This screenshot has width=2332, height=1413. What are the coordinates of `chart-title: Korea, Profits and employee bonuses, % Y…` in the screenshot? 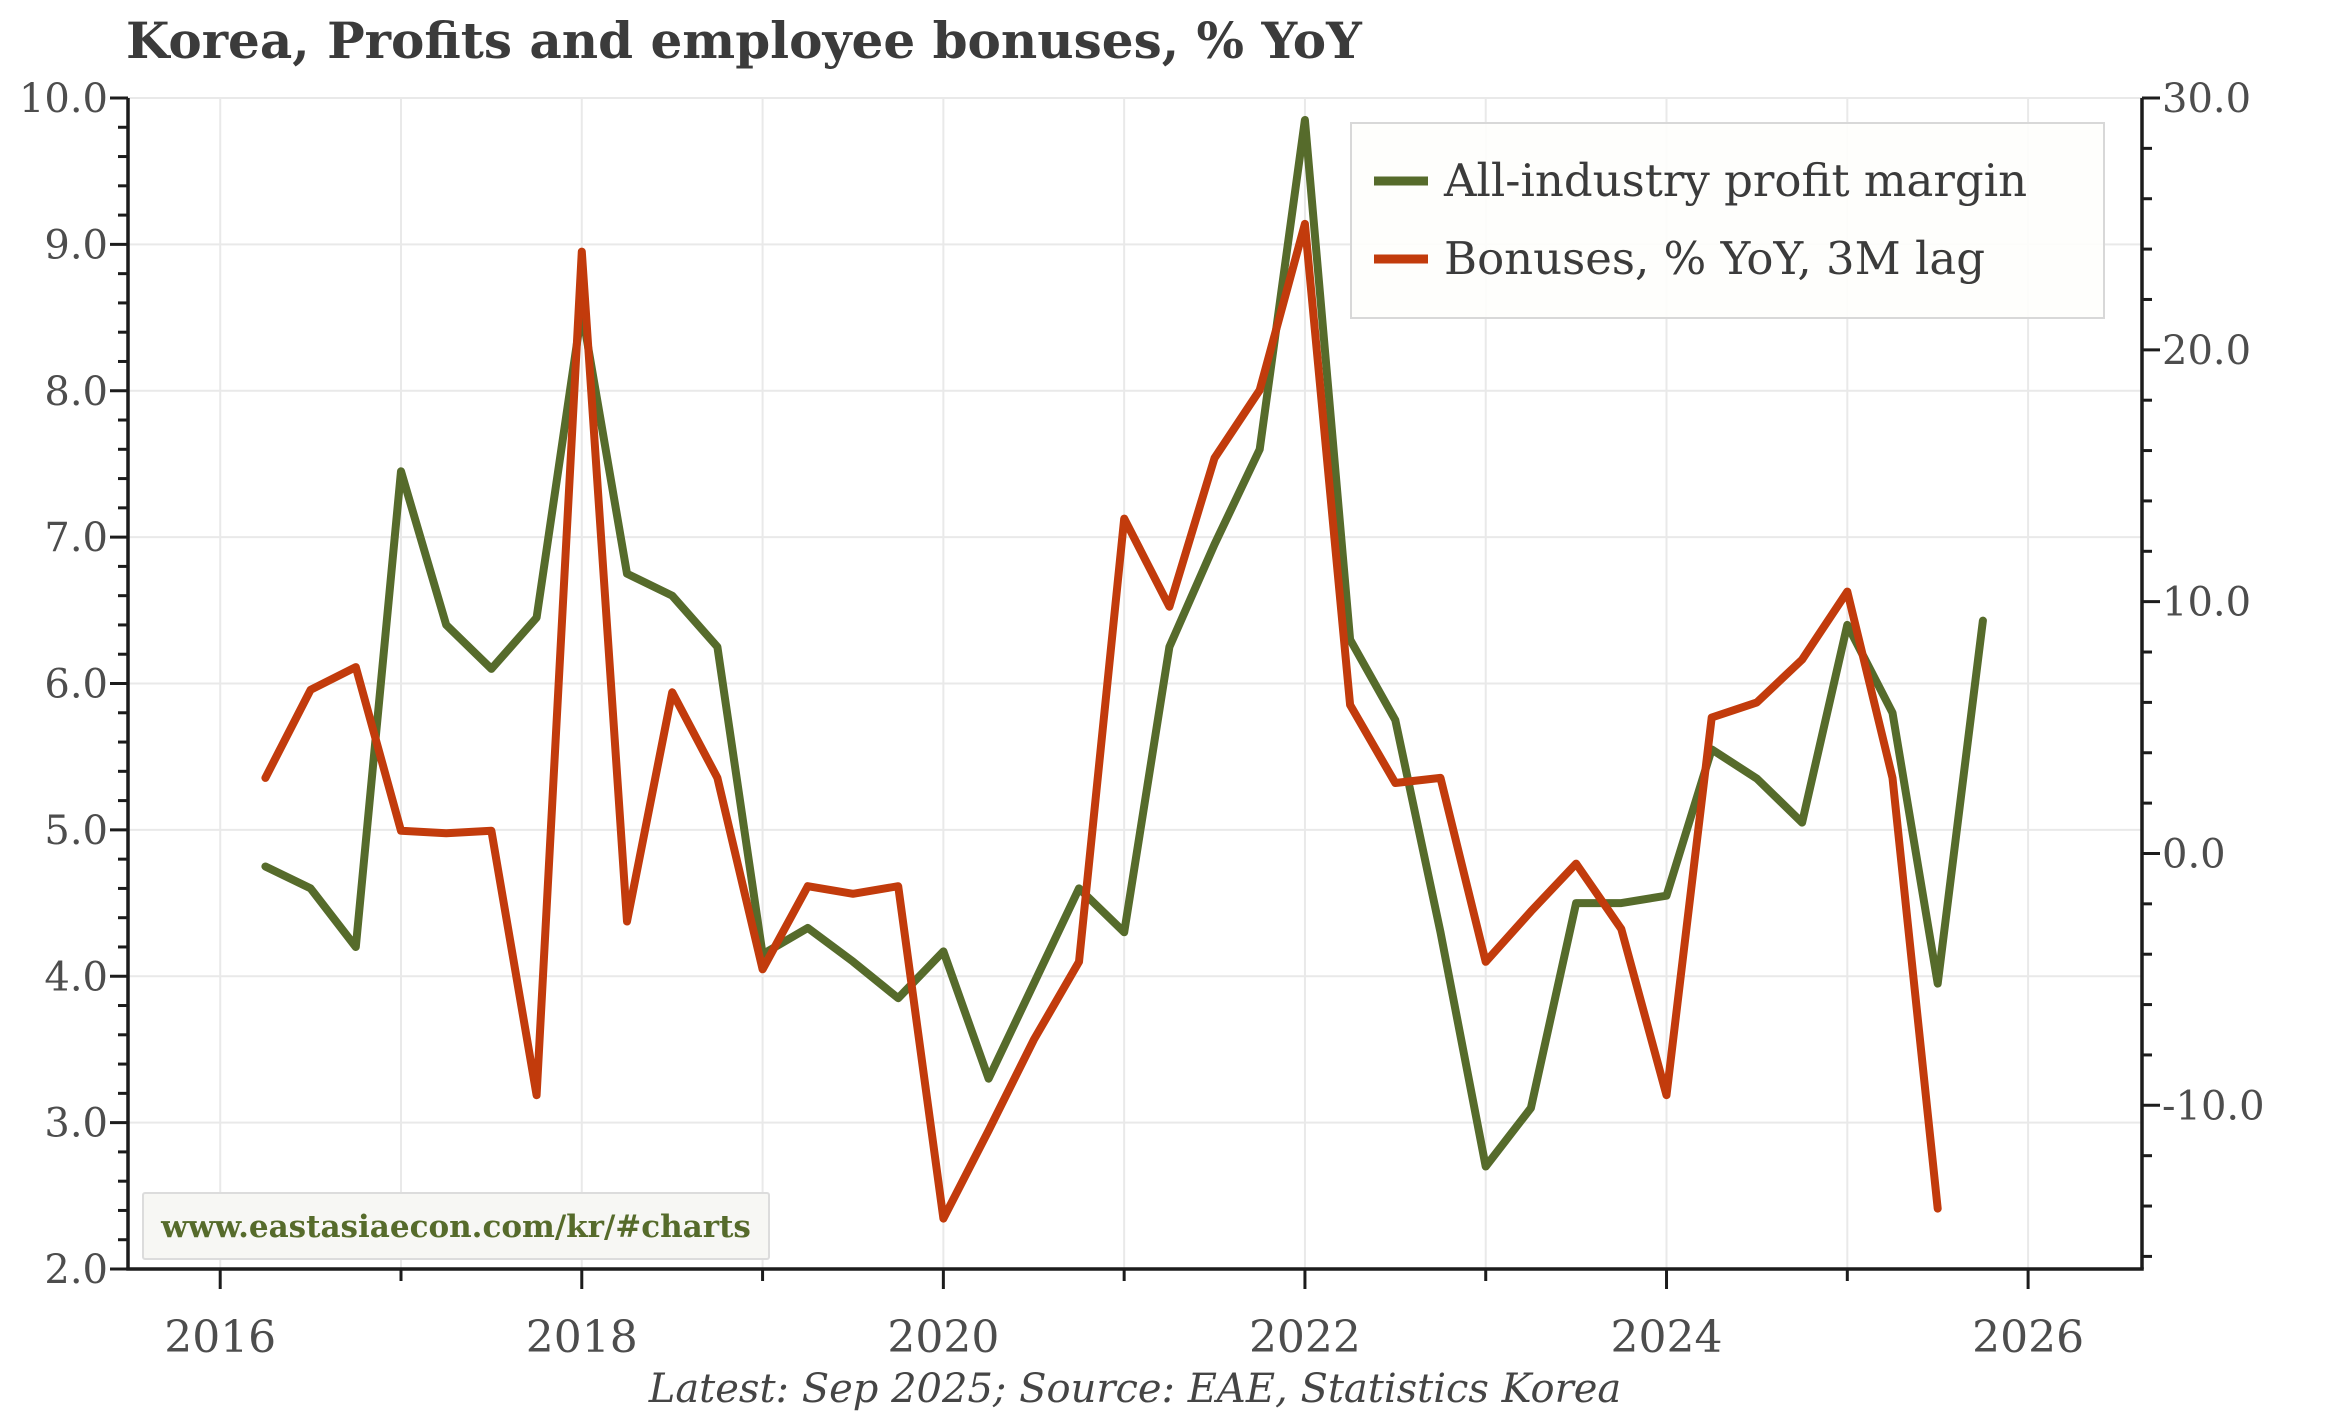 It's located at (744, 40).